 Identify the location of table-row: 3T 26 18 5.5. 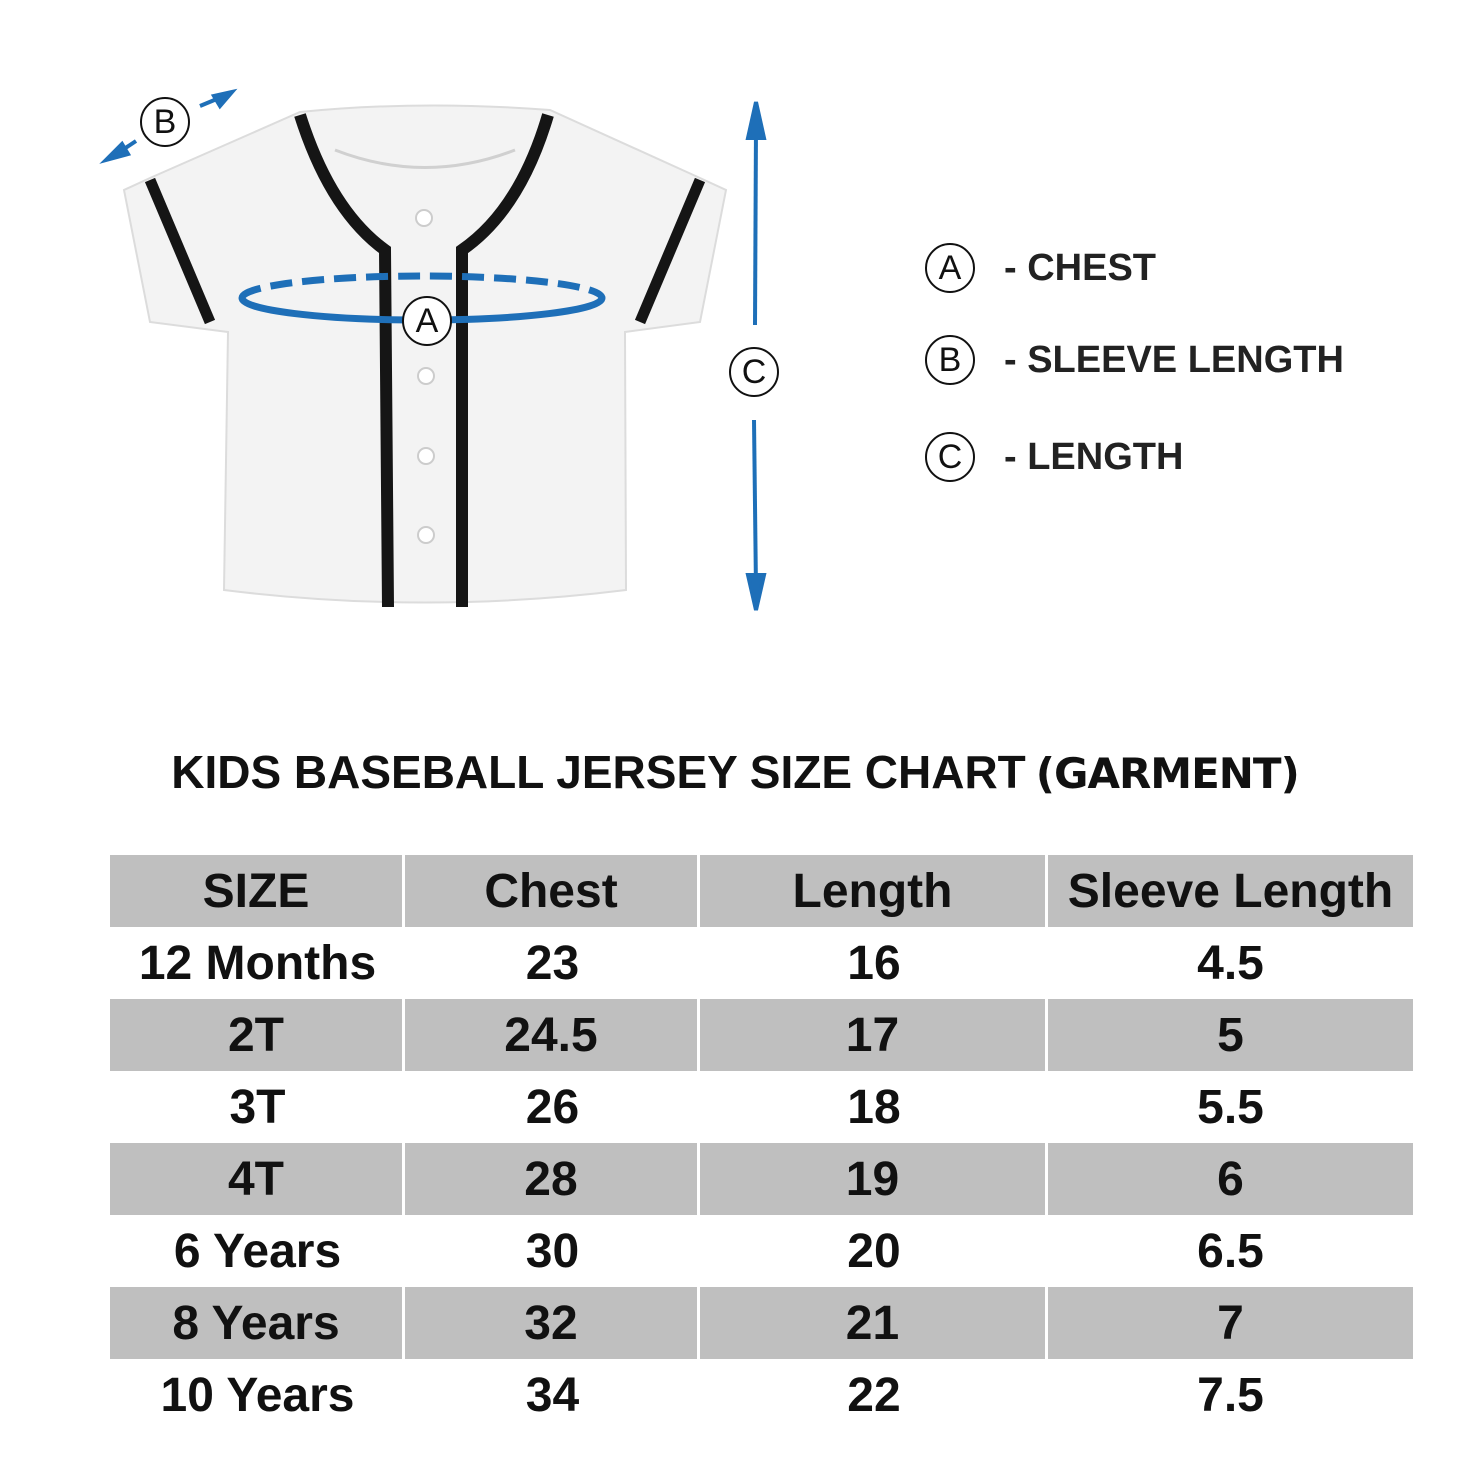
(761, 1107).